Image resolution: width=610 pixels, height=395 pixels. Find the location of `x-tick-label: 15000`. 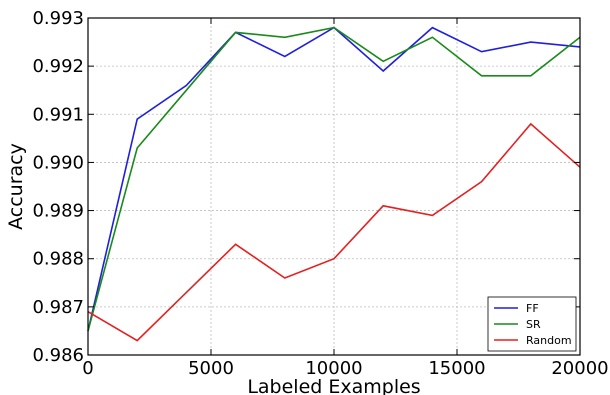

x-tick-label: 15000 is located at coordinates (456, 368).